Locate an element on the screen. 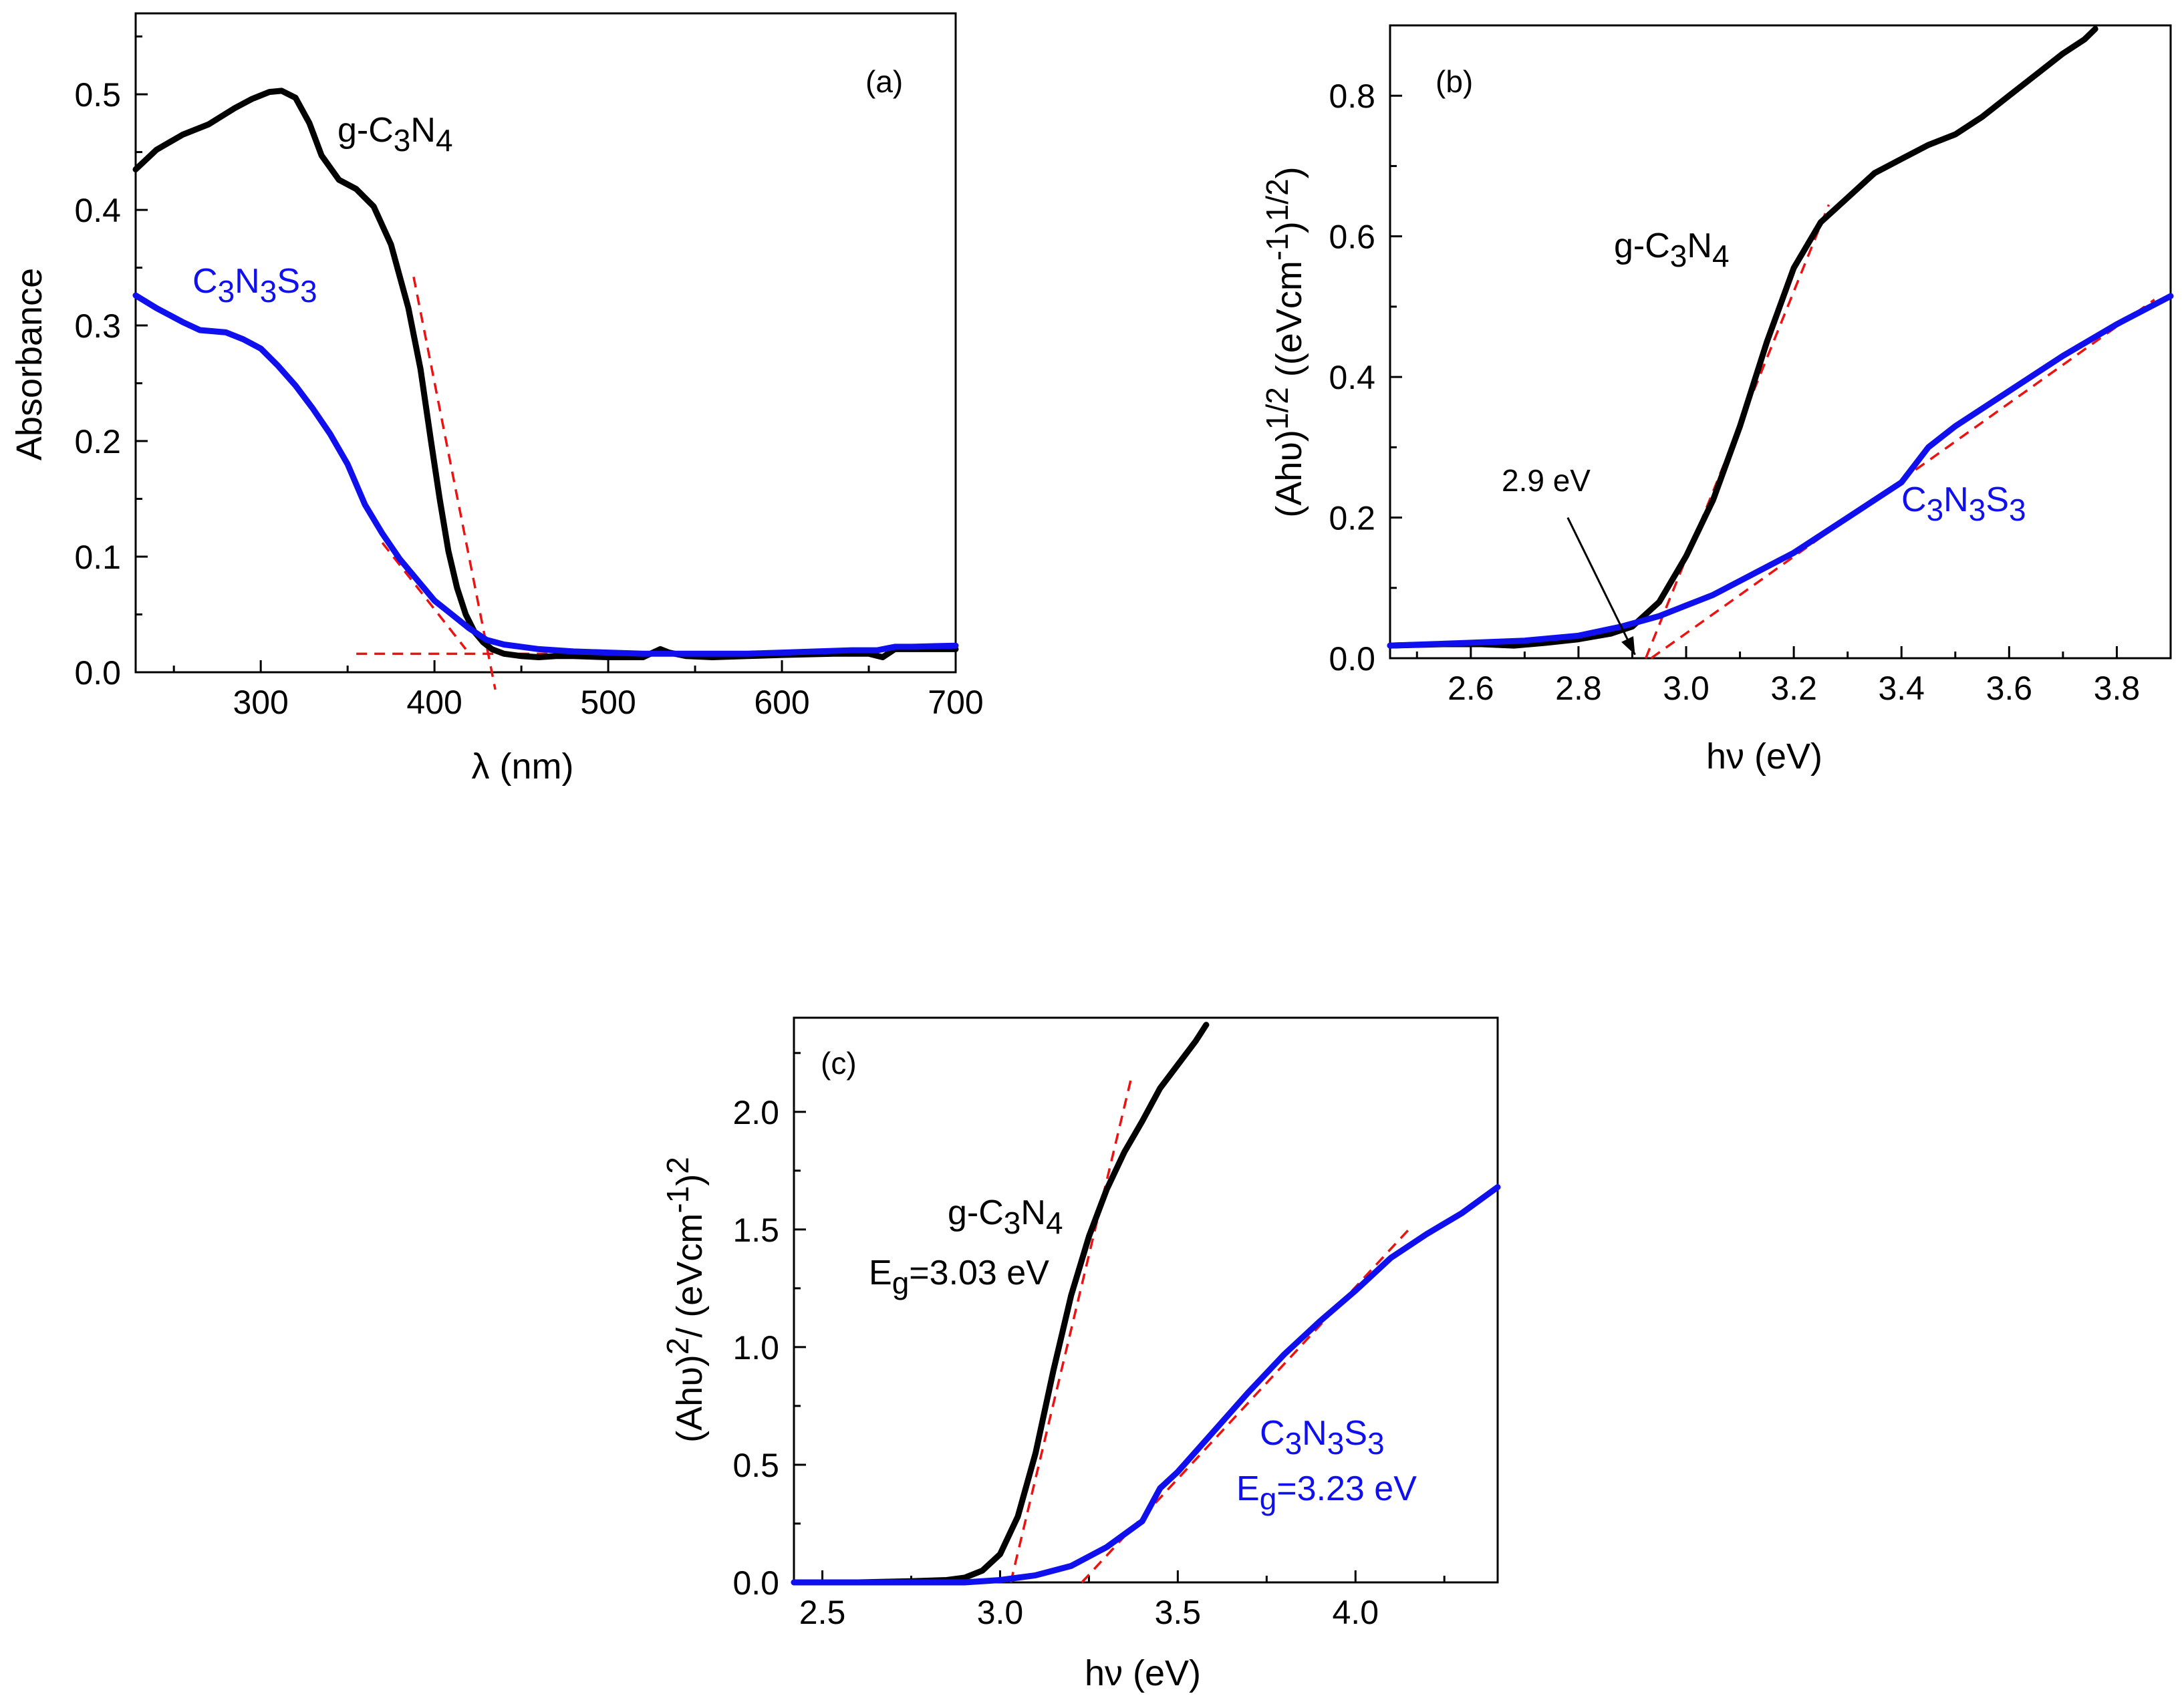 The width and height of the screenshot is (2184, 1704). bandgap-label-c3n3s3: Eg=3.23 eV is located at coordinates (1326, 1492).